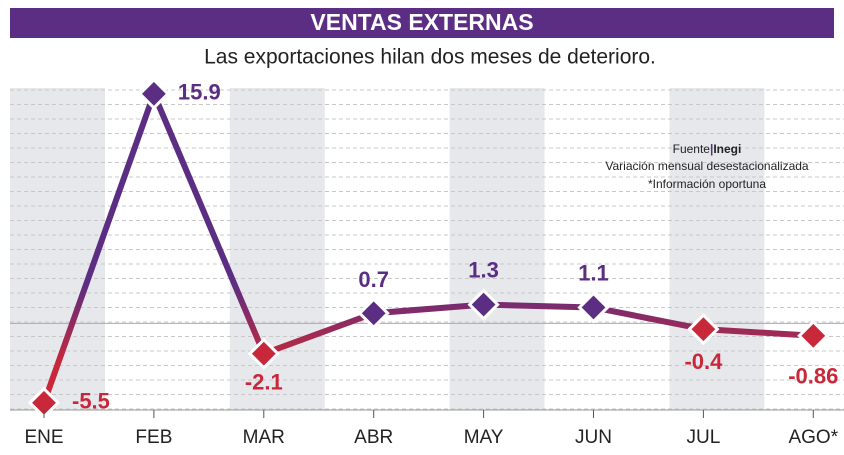 This screenshot has height=455, width=844. What do you see at coordinates (813, 376) in the screenshot?
I see `data-label: -0.86` at bounding box center [813, 376].